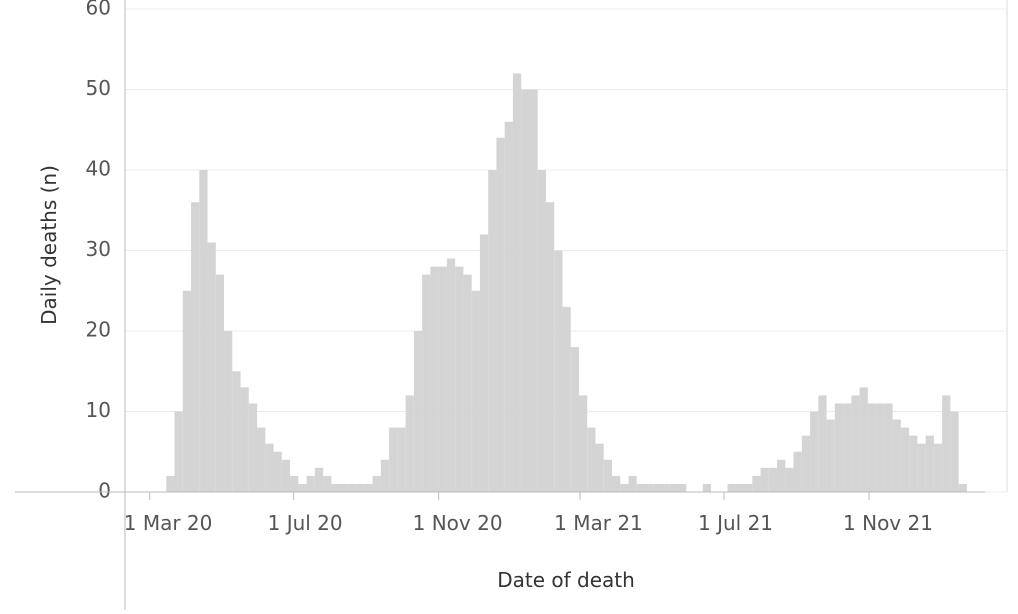 The width and height of the screenshot is (1018, 614). What do you see at coordinates (98, 88) in the screenshot?
I see `y-tick-label: 50` at bounding box center [98, 88].